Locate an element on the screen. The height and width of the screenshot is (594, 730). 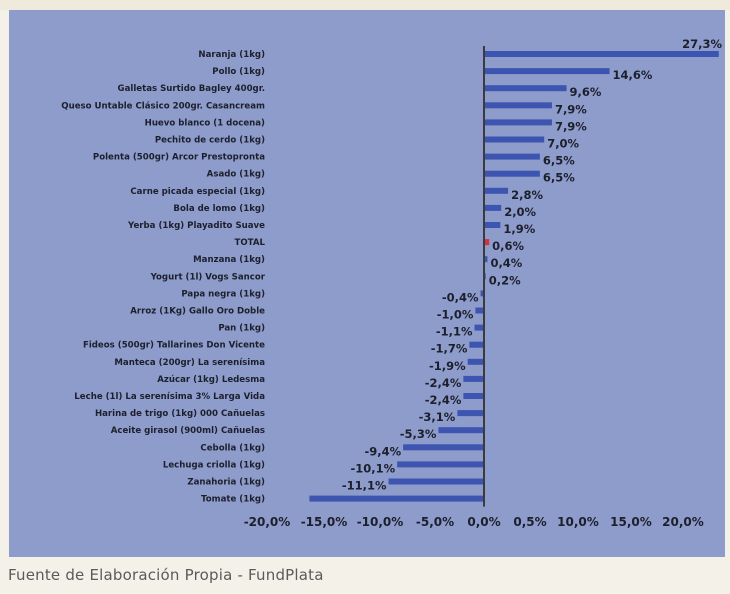
category-label: Carne picada especial (1kg) is located at coordinates (197, 192).